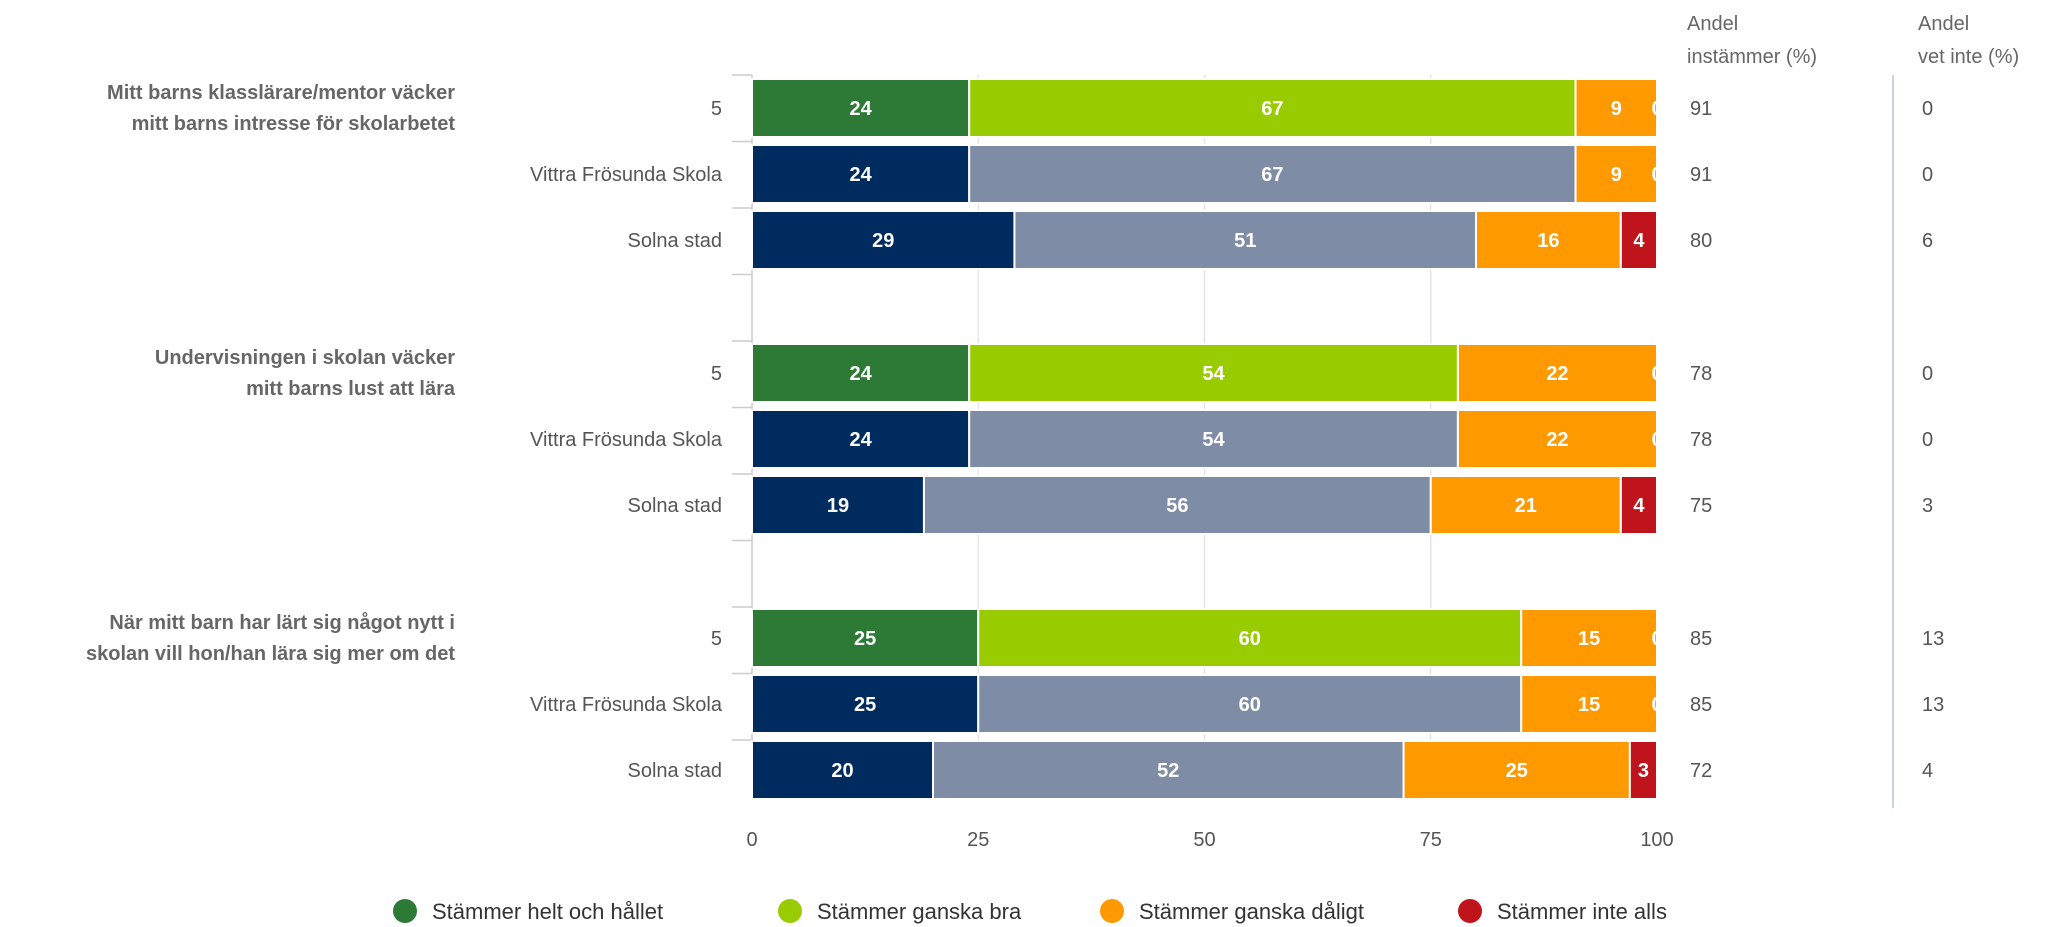  What do you see at coordinates (1204, 840) in the screenshot?
I see `x-tick-label: 50` at bounding box center [1204, 840].